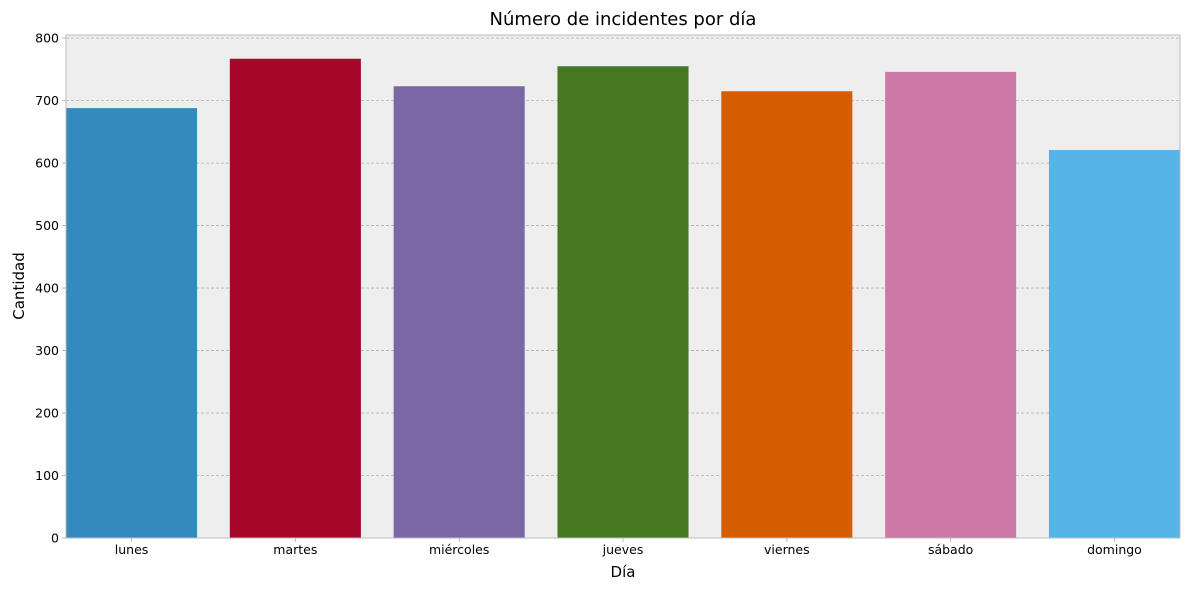 This screenshot has width=1189, height=590. What do you see at coordinates (47, 288) in the screenshot?
I see `y-tick-label: 400` at bounding box center [47, 288].